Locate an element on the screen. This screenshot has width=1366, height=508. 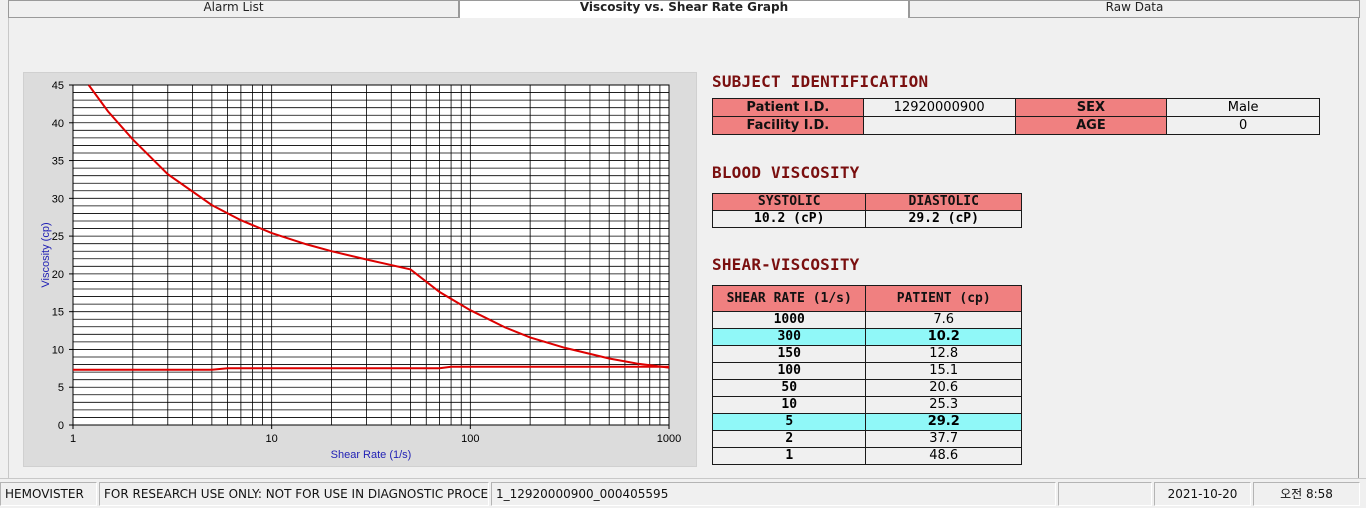
shear-row: 2 37.7 is located at coordinates (866, 439).